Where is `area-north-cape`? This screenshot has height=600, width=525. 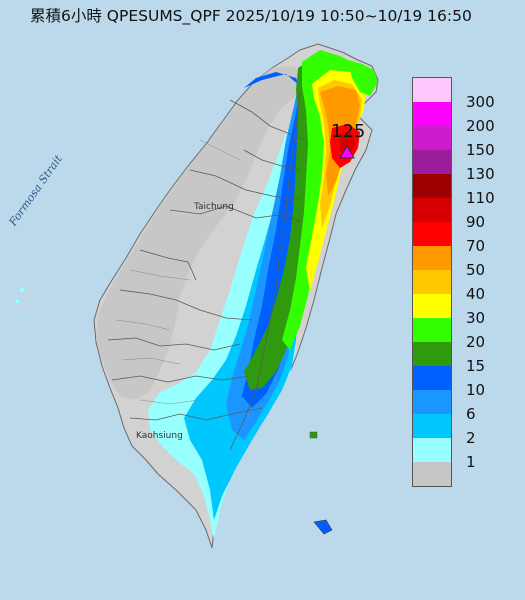 area-north-cape is located at coordinates (363, 78).